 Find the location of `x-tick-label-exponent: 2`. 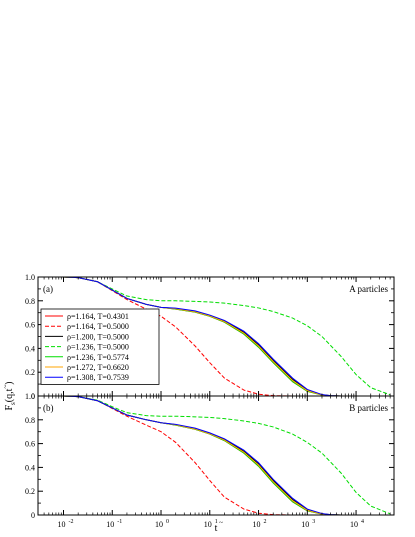

x-tick-label-exponent: 2 is located at coordinates (265, 522).